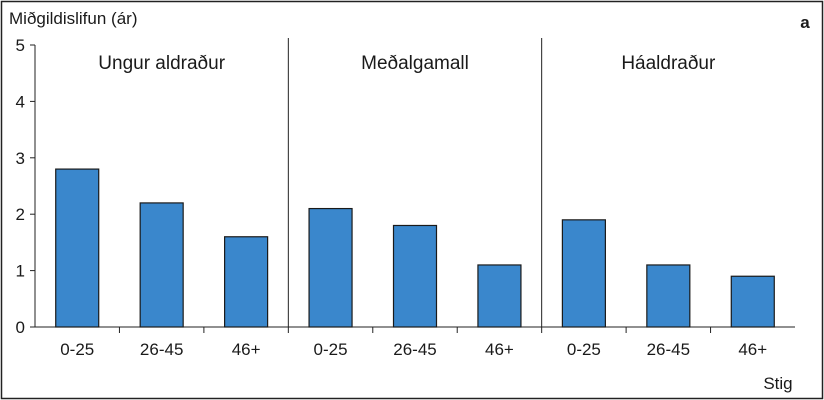  What do you see at coordinates (20, 101) in the screenshot?
I see `y-tick-label: 4` at bounding box center [20, 101].